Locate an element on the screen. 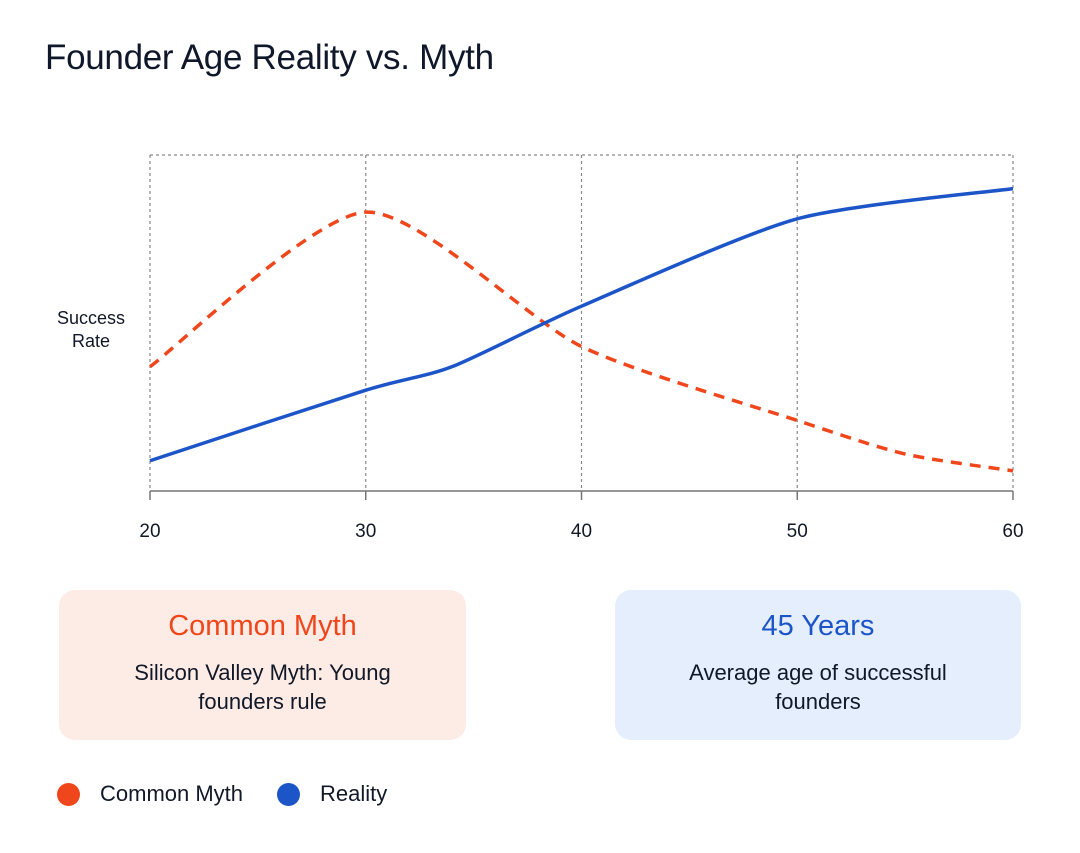  legend-label-myth: Common Myth is located at coordinates (172, 793).